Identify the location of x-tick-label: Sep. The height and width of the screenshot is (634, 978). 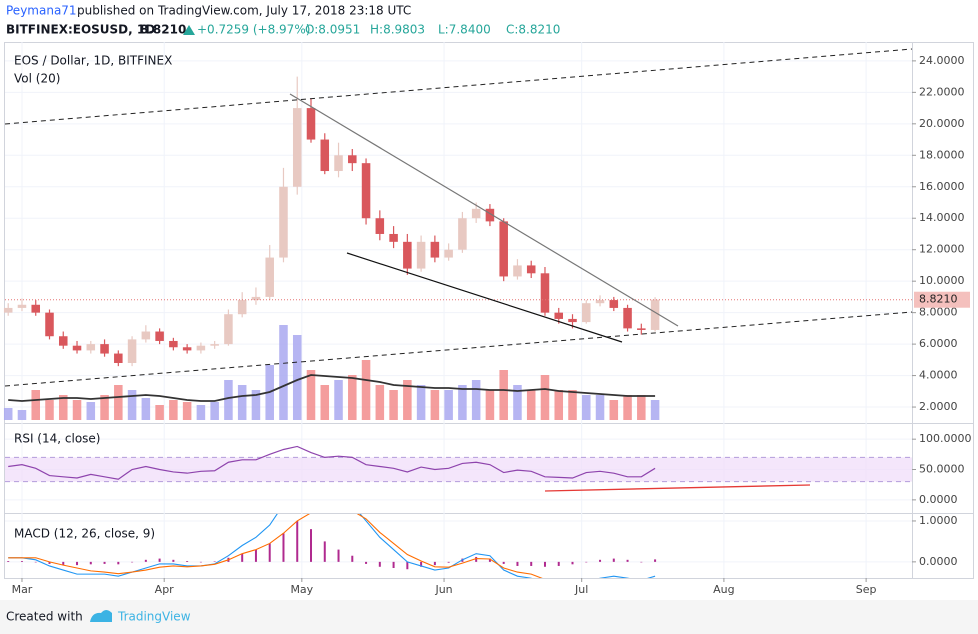
(866, 589).